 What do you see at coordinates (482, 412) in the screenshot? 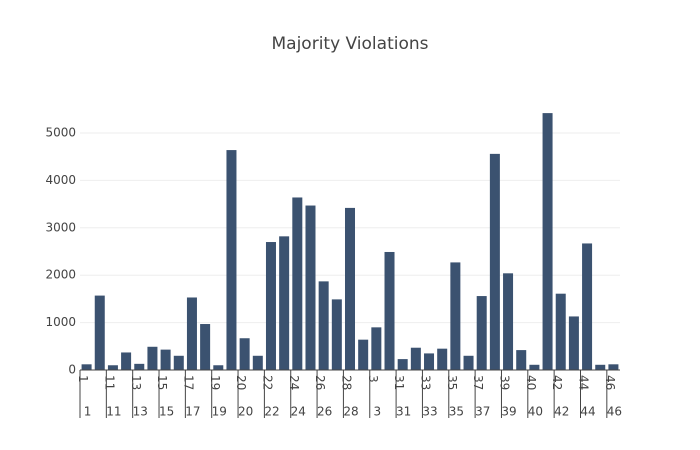
I see `x-group-label: 37` at bounding box center [482, 412].